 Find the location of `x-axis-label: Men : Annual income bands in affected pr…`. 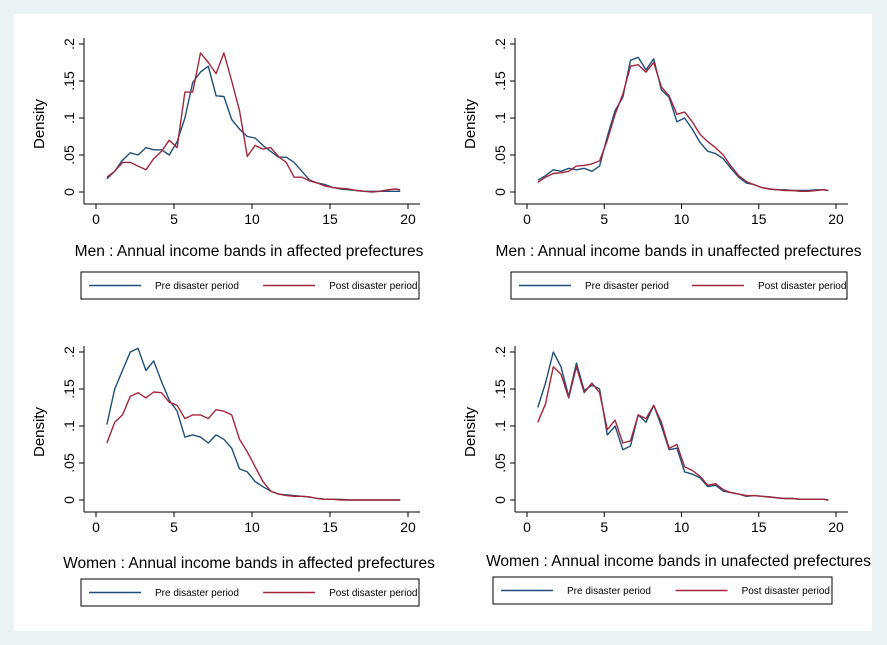

x-axis-label: Men : Annual income bands in affected pr… is located at coordinates (249, 251).